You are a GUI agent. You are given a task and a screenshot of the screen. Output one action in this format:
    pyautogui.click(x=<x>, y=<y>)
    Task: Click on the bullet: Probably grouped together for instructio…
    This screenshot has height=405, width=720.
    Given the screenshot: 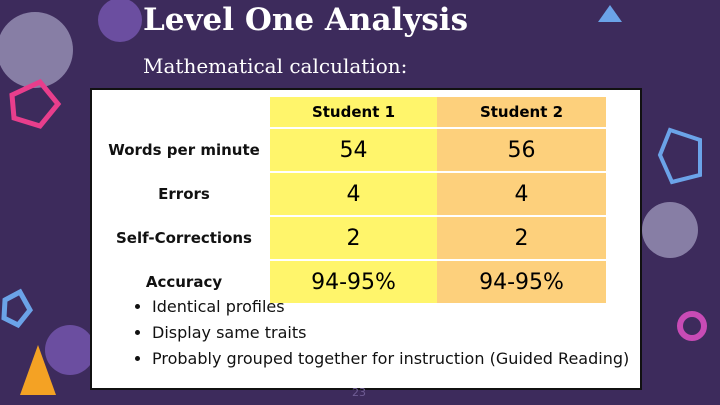 What is the action you would take?
    pyautogui.click(x=390, y=359)
    